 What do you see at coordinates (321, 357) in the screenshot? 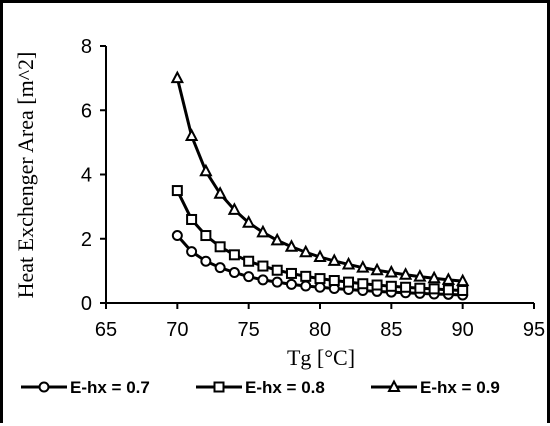
I see `x-axis-label: Tg [°C]` at bounding box center [321, 357].